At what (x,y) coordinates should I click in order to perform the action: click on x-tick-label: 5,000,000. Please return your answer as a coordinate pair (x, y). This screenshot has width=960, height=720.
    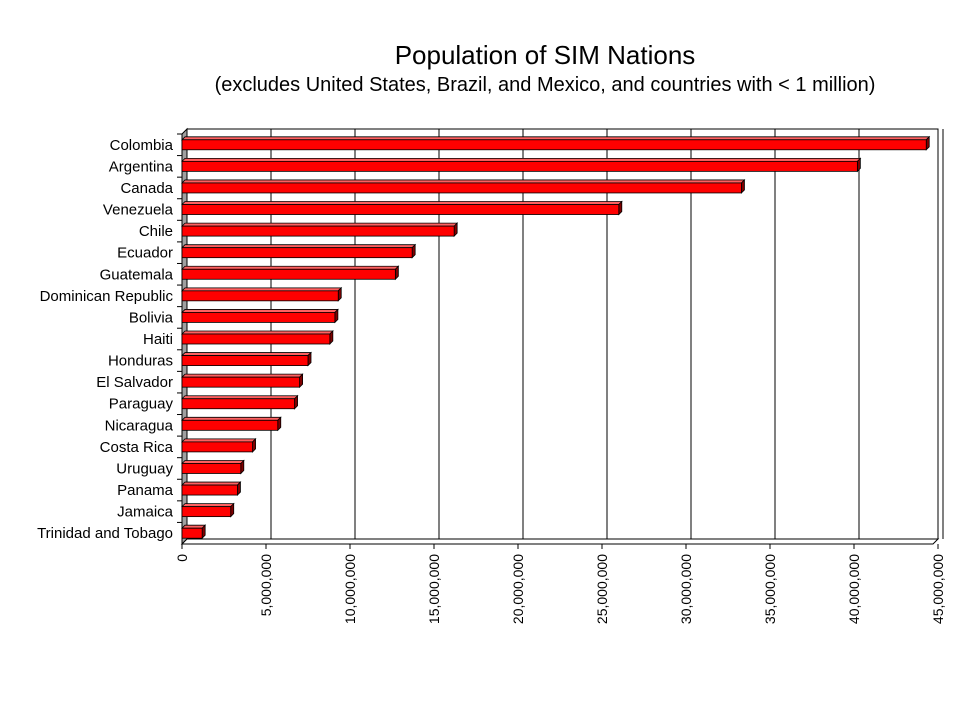
    Looking at the image, I should click on (266, 585).